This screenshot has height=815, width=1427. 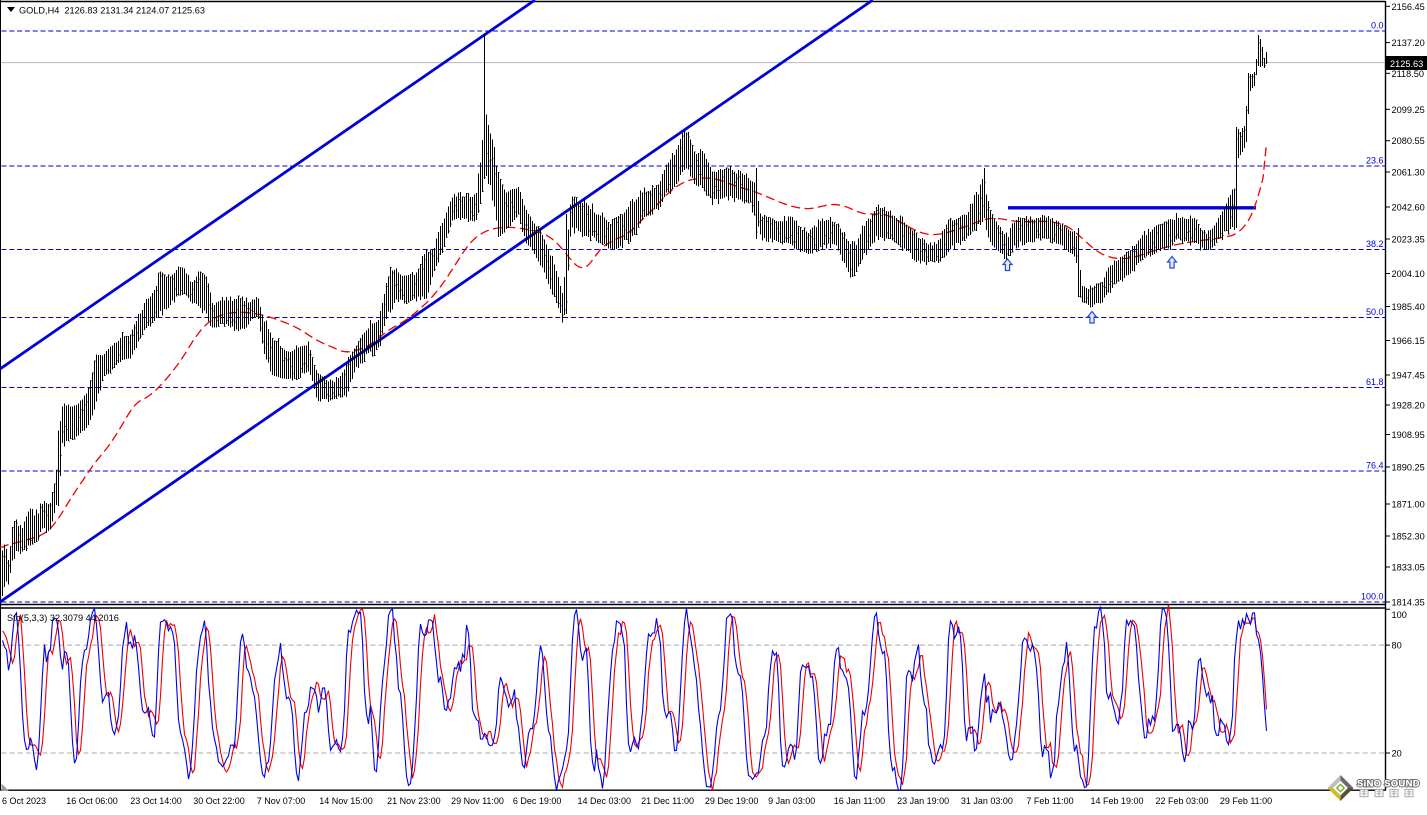 What do you see at coordinates (1408, 7) in the screenshot?
I see `svg-text: 2156.45` at bounding box center [1408, 7].